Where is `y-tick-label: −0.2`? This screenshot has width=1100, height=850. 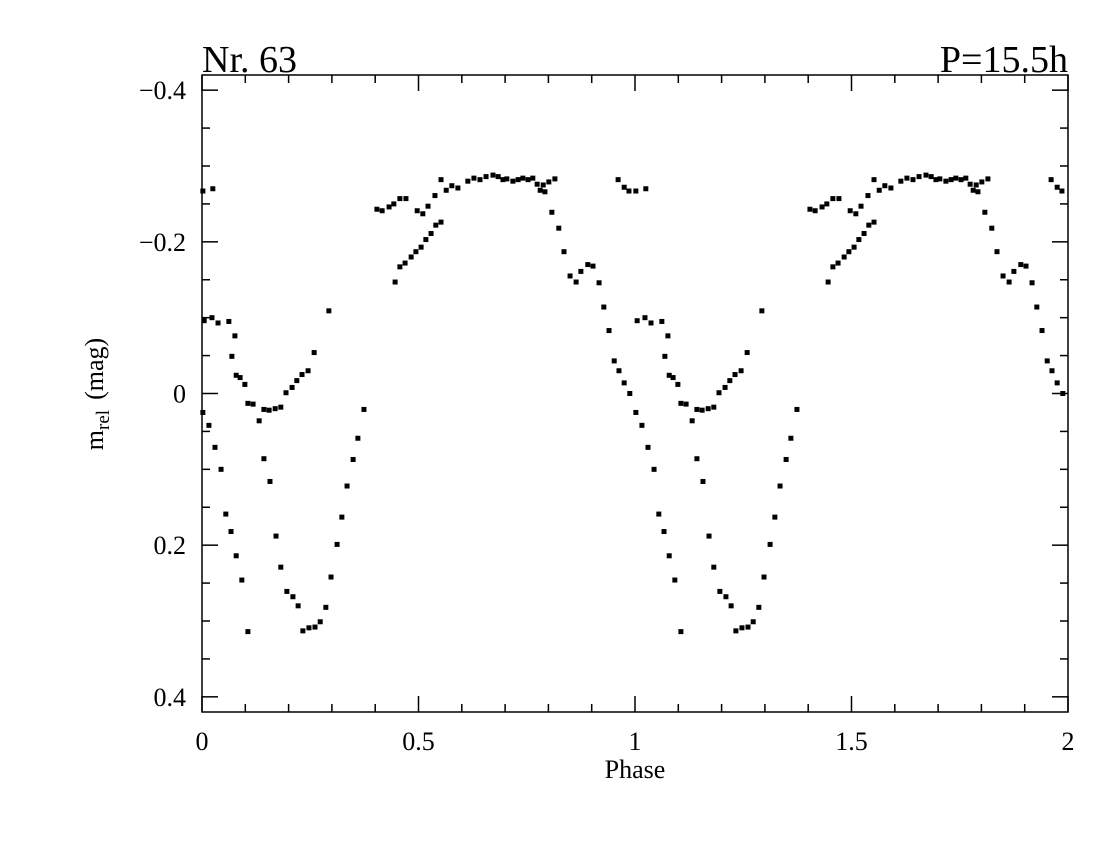 y-tick-label: −0.2 is located at coordinates (162, 242).